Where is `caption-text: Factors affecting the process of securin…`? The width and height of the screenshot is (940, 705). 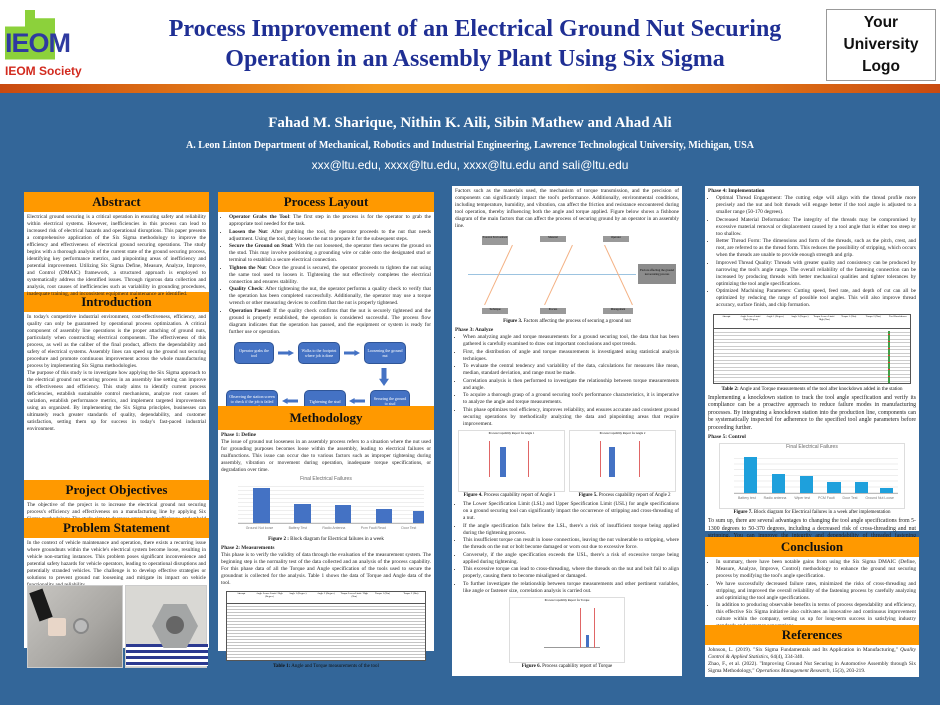
caption-text: Factors affecting the process of securin… is located at coordinates (577, 321).